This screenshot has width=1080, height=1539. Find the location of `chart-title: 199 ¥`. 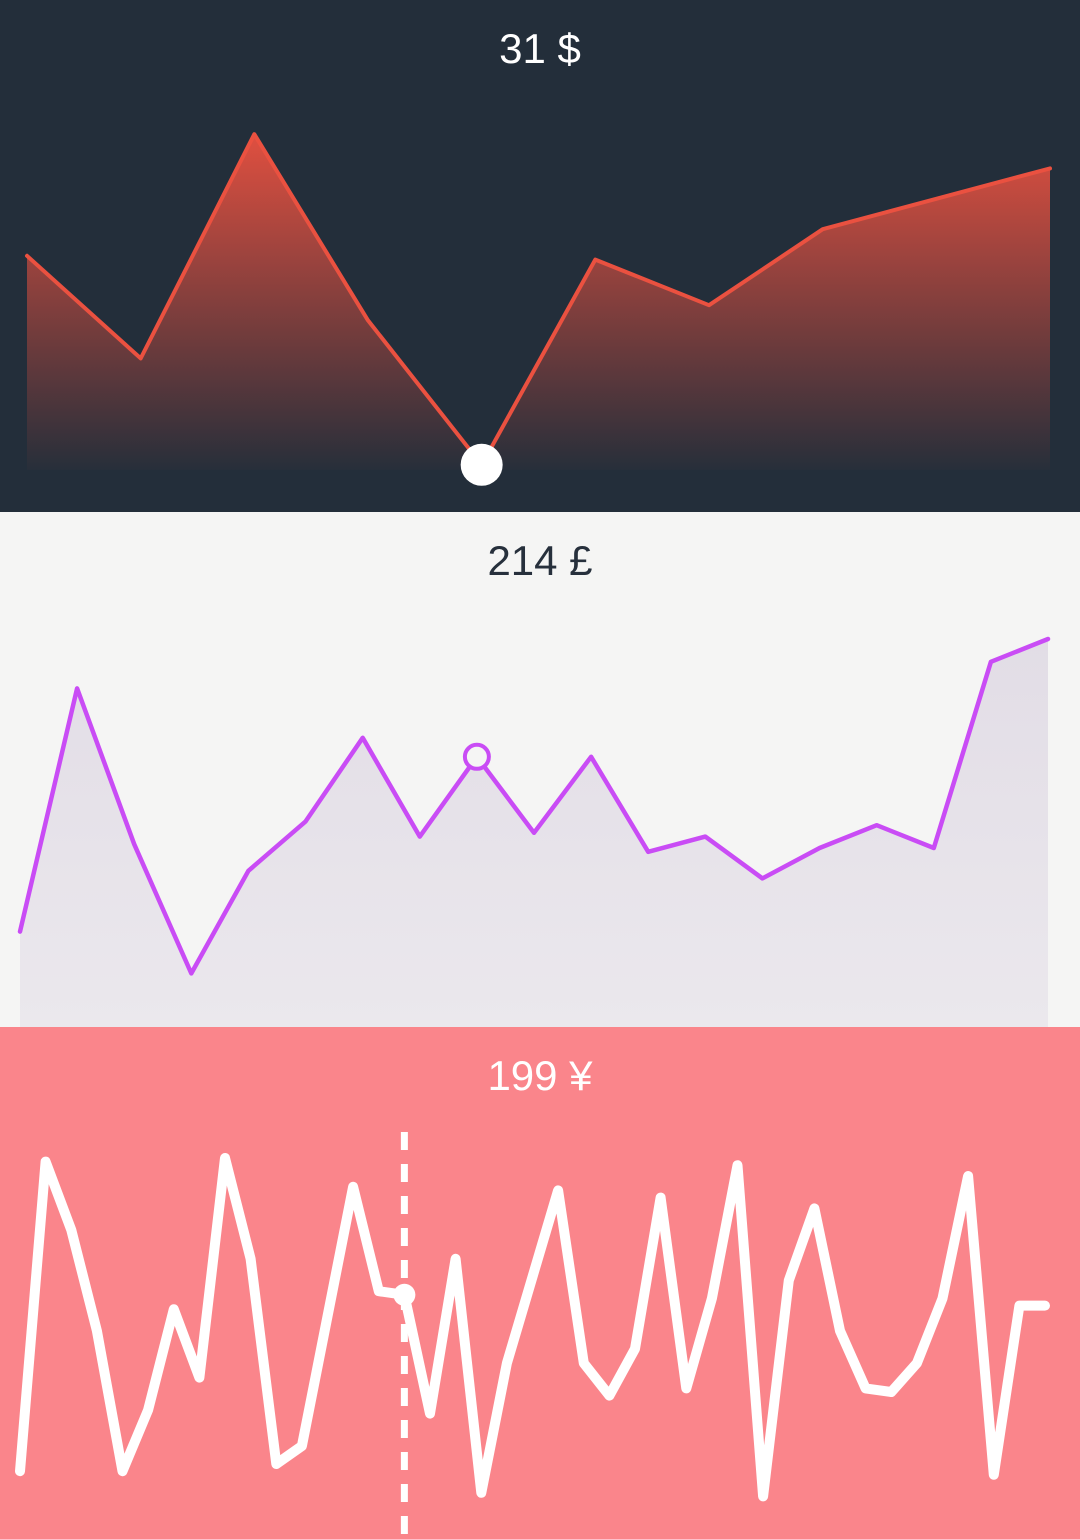

chart-title: 199 ¥ is located at coordinates (540, 1075).